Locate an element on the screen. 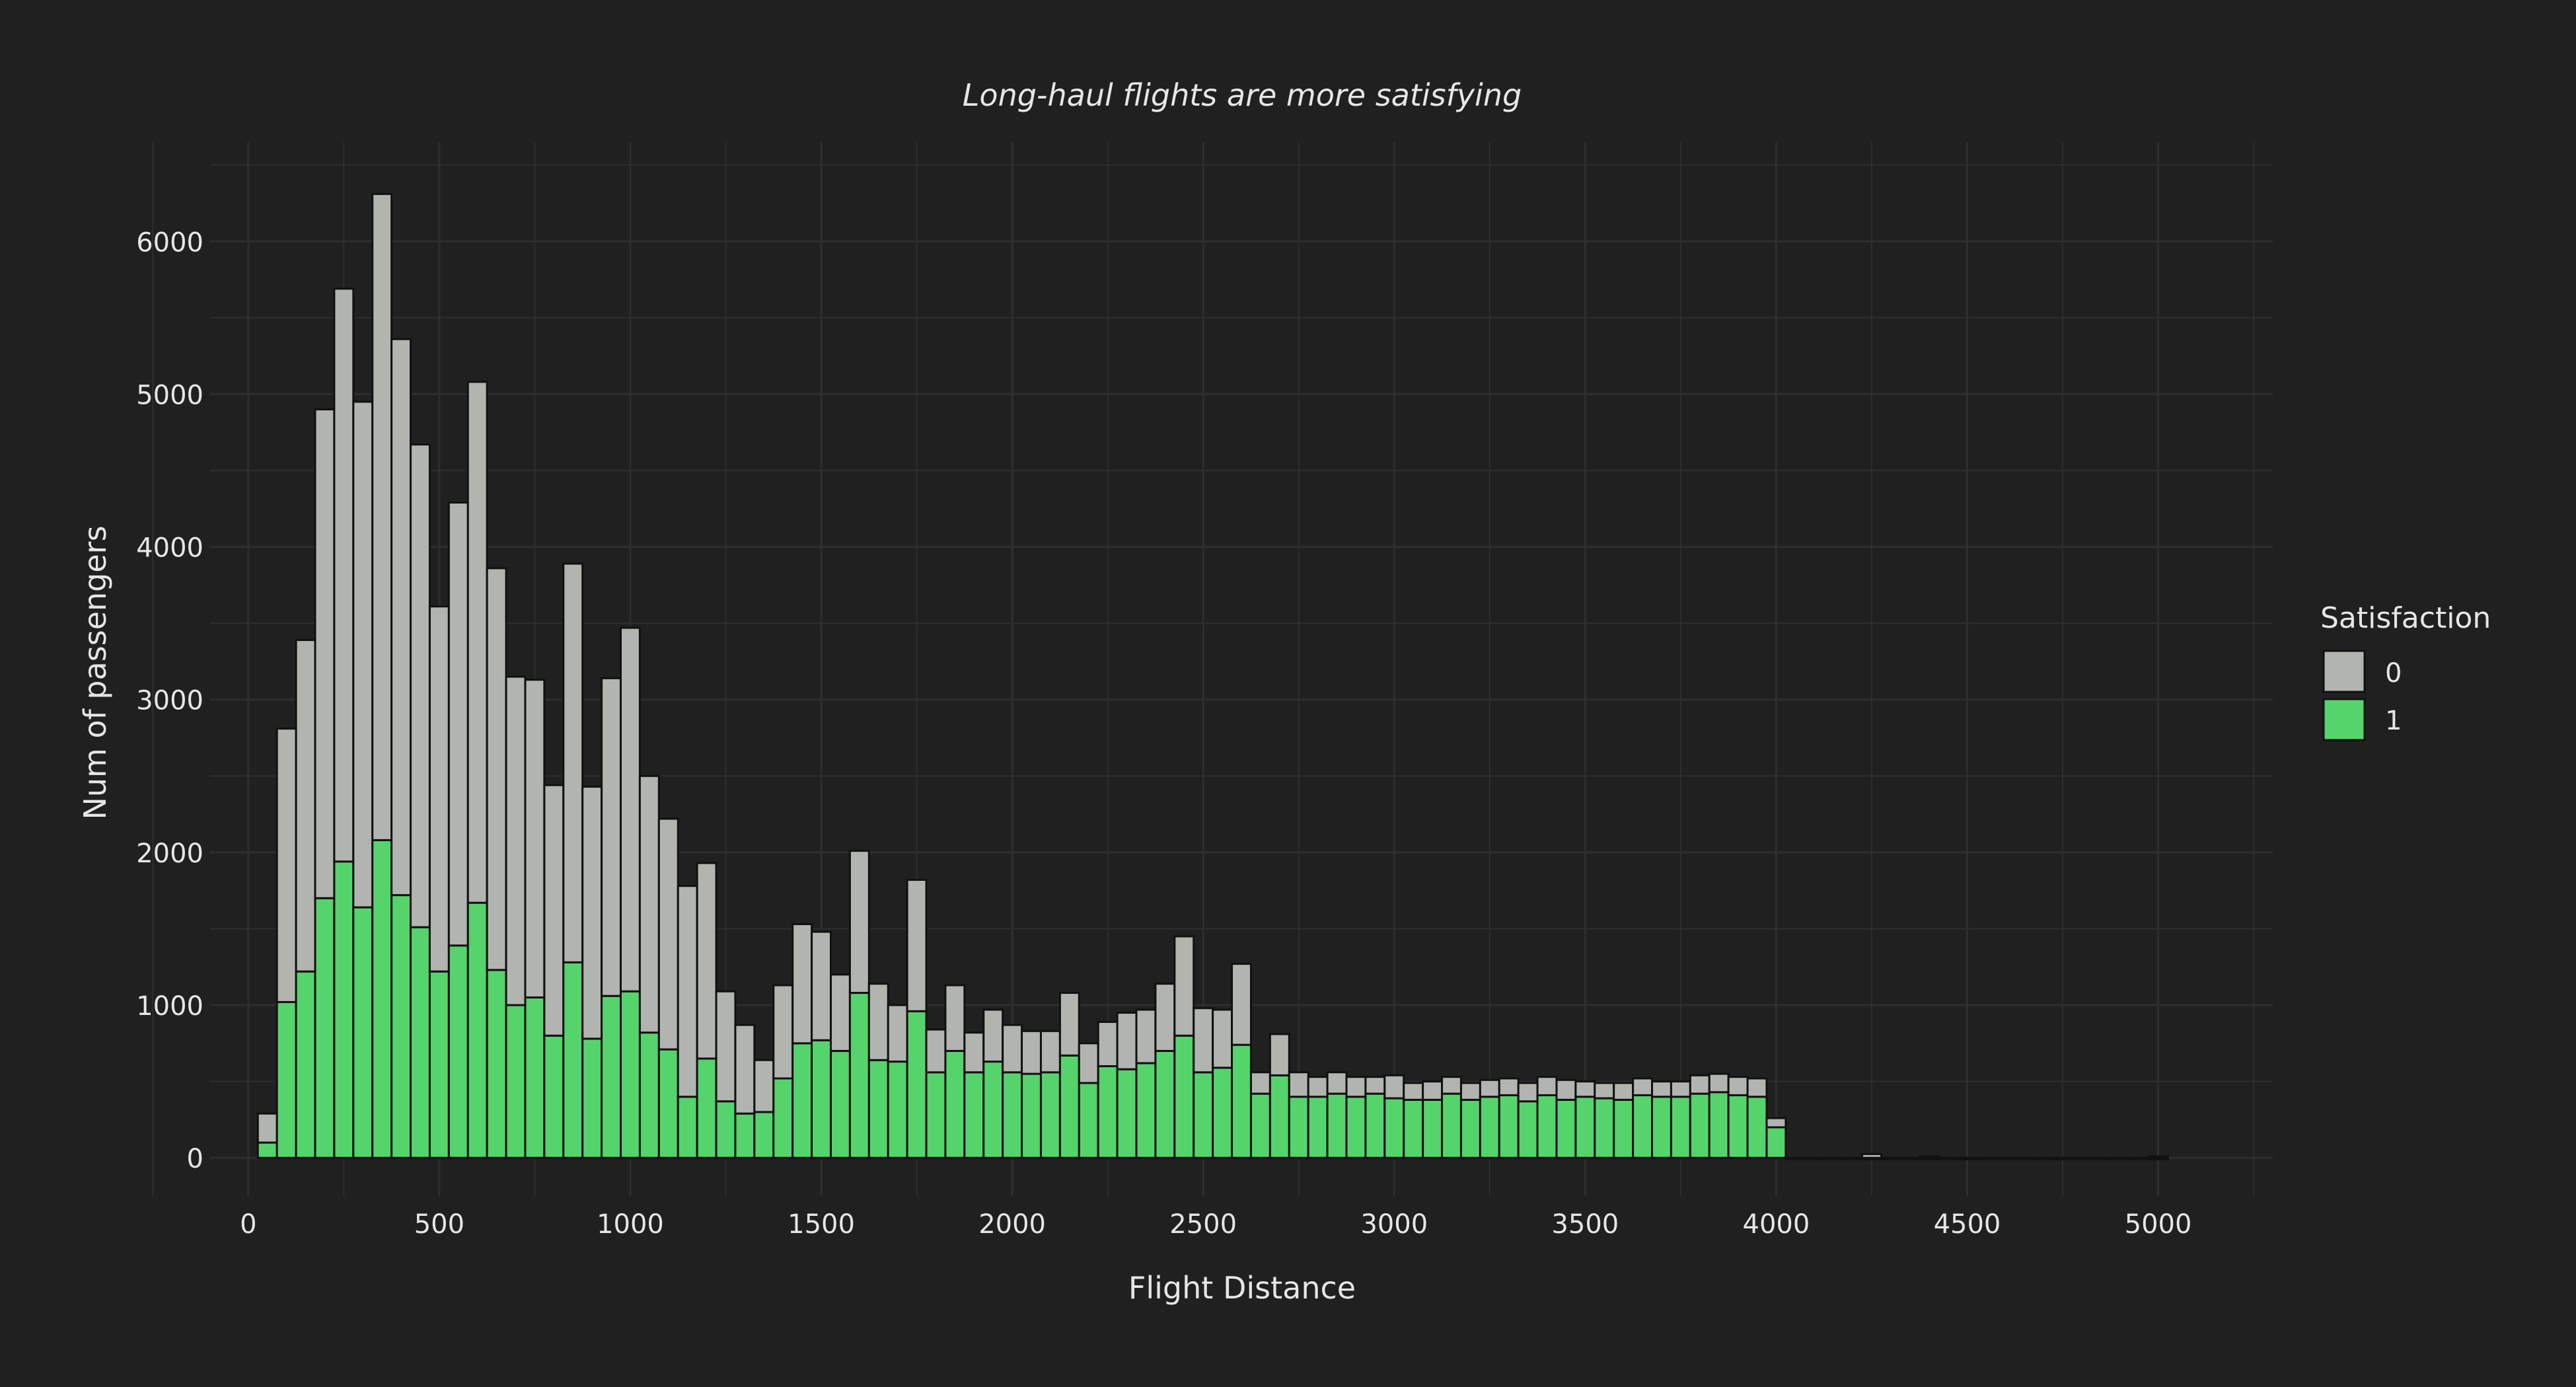  x-tick-label: 3000 is located at coordinates (1394, 1224).